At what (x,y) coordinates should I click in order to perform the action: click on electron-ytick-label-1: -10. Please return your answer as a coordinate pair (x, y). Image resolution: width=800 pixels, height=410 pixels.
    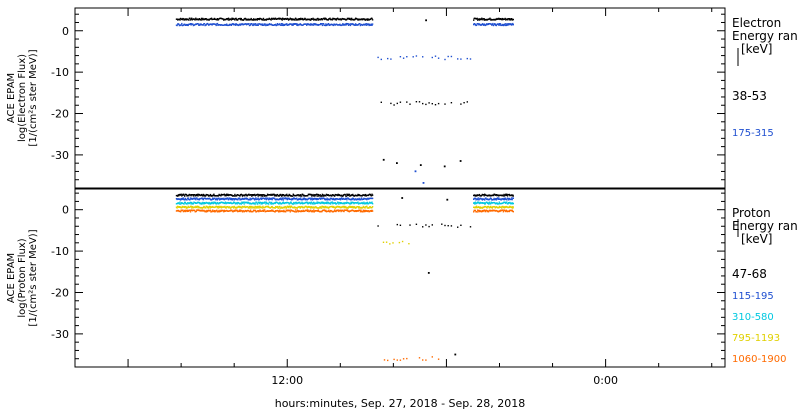
    Looking at the image, I should click on (60, 72).